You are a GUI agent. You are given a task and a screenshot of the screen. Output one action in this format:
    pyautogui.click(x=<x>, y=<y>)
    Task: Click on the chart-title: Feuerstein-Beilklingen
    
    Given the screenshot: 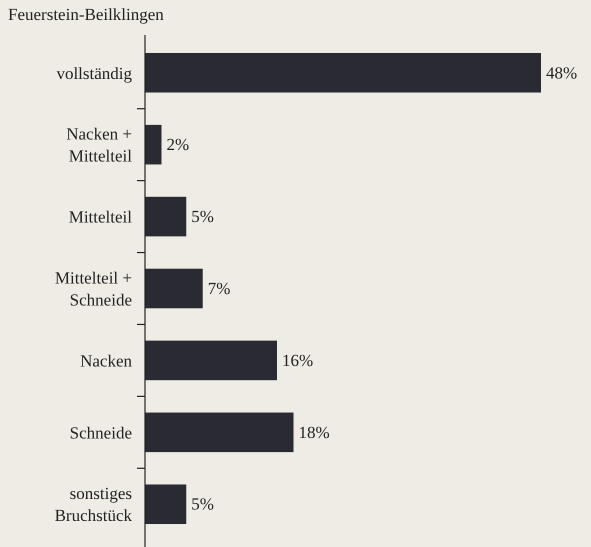 What is the action you would take?
    pyautogui.click(x=86, y=14)
    